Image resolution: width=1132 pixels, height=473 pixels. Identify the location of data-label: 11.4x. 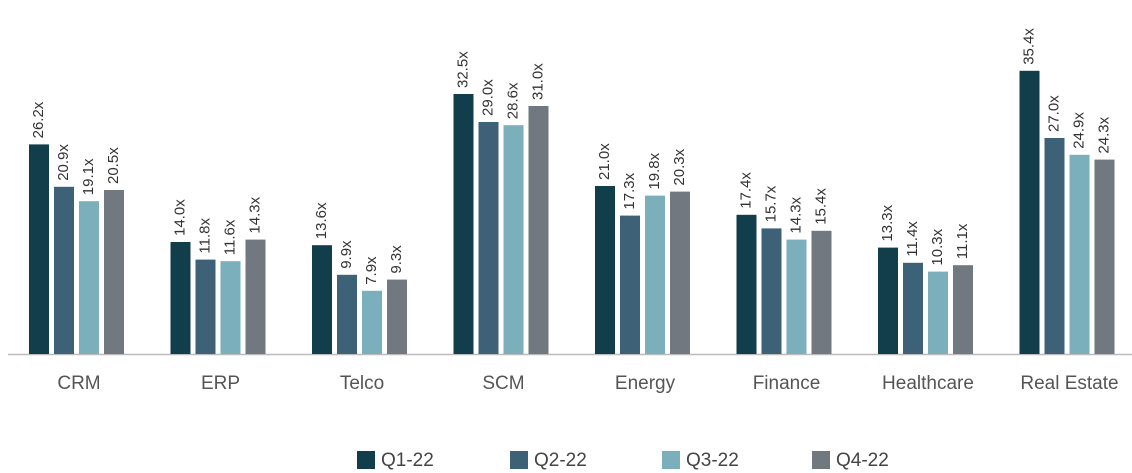
(912, 239).